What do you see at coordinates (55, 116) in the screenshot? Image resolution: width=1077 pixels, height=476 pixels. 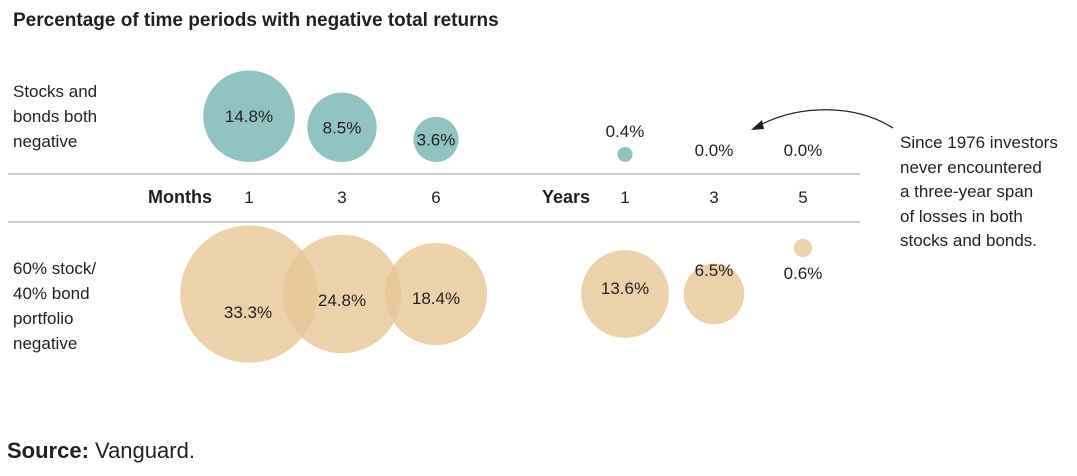 I see `row-label-line: bonds both` at bounding box center [55, 116].